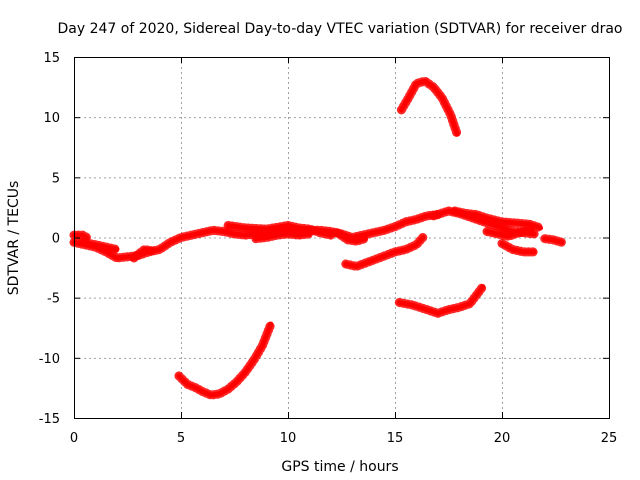 The width and height of the screenshot is (640, 480). What do you see at coordinates (351, 237) in the screenshot?
I see `series-arc-mid-c-points` at bounding box center [351, 237].